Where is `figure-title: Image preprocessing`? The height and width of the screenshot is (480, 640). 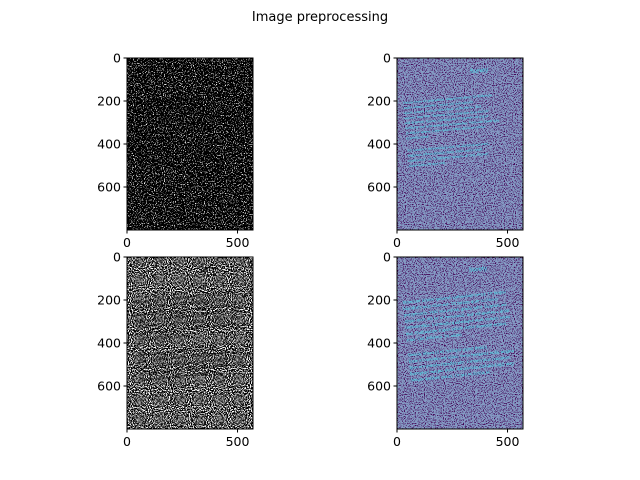 figure-title: Image preprocessing is located at coordinates (320, 17).